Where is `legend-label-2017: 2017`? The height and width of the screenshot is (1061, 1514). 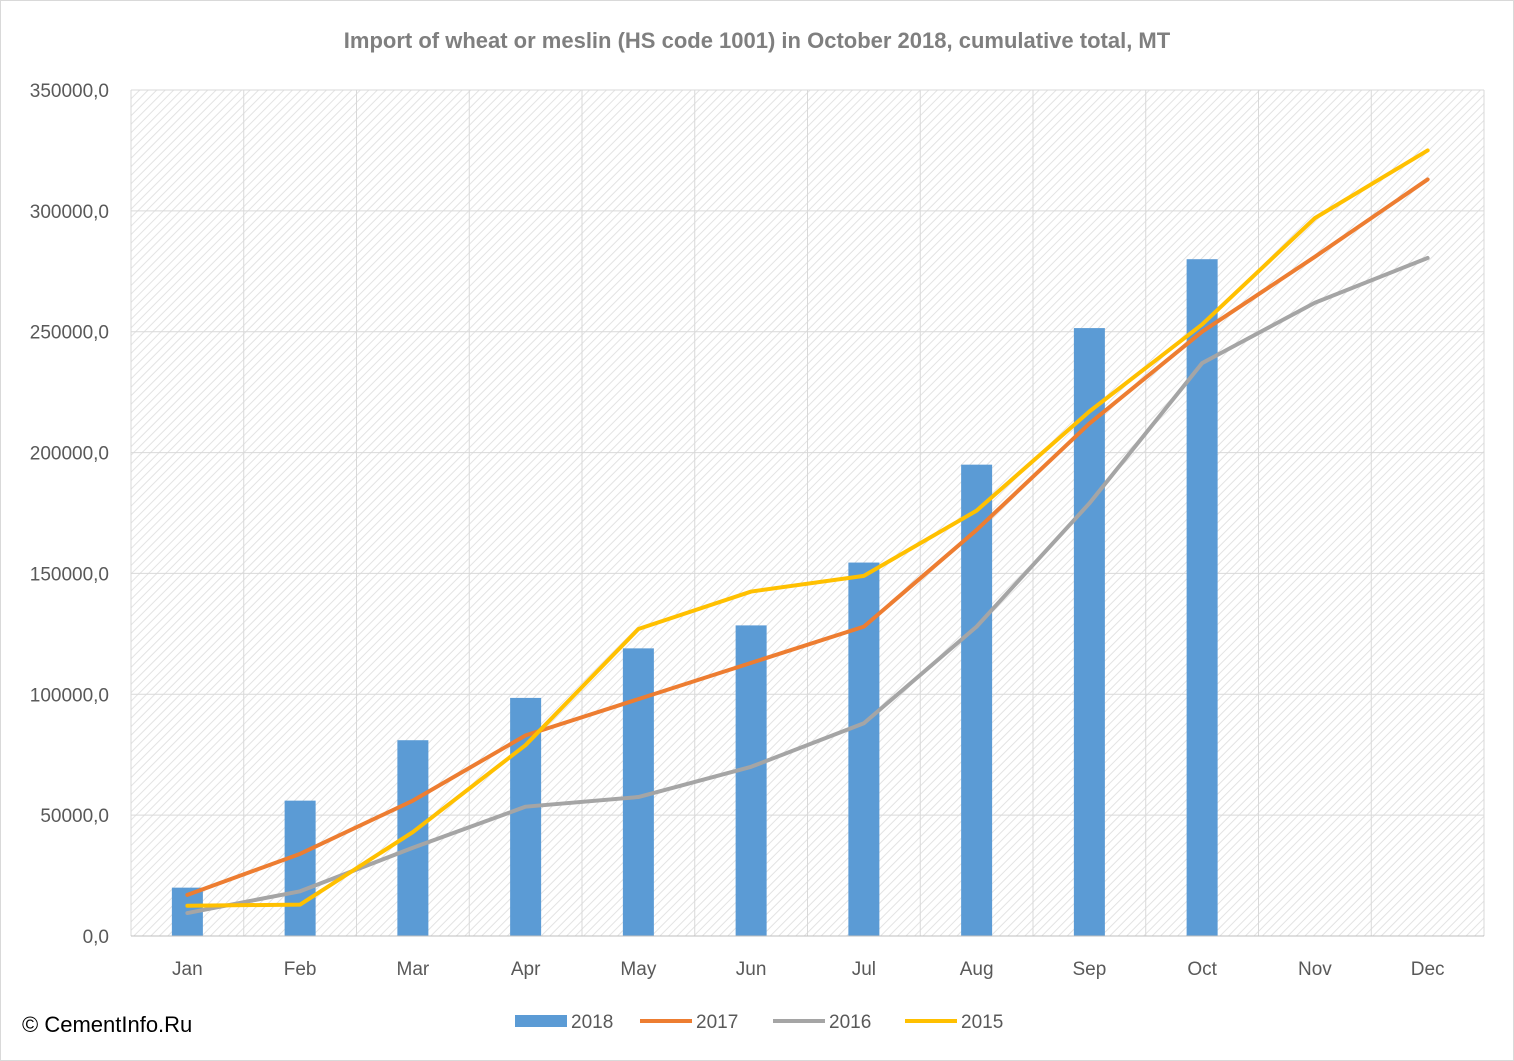 legend-label-2017: 2017 is located at coordinates (717, 1022).